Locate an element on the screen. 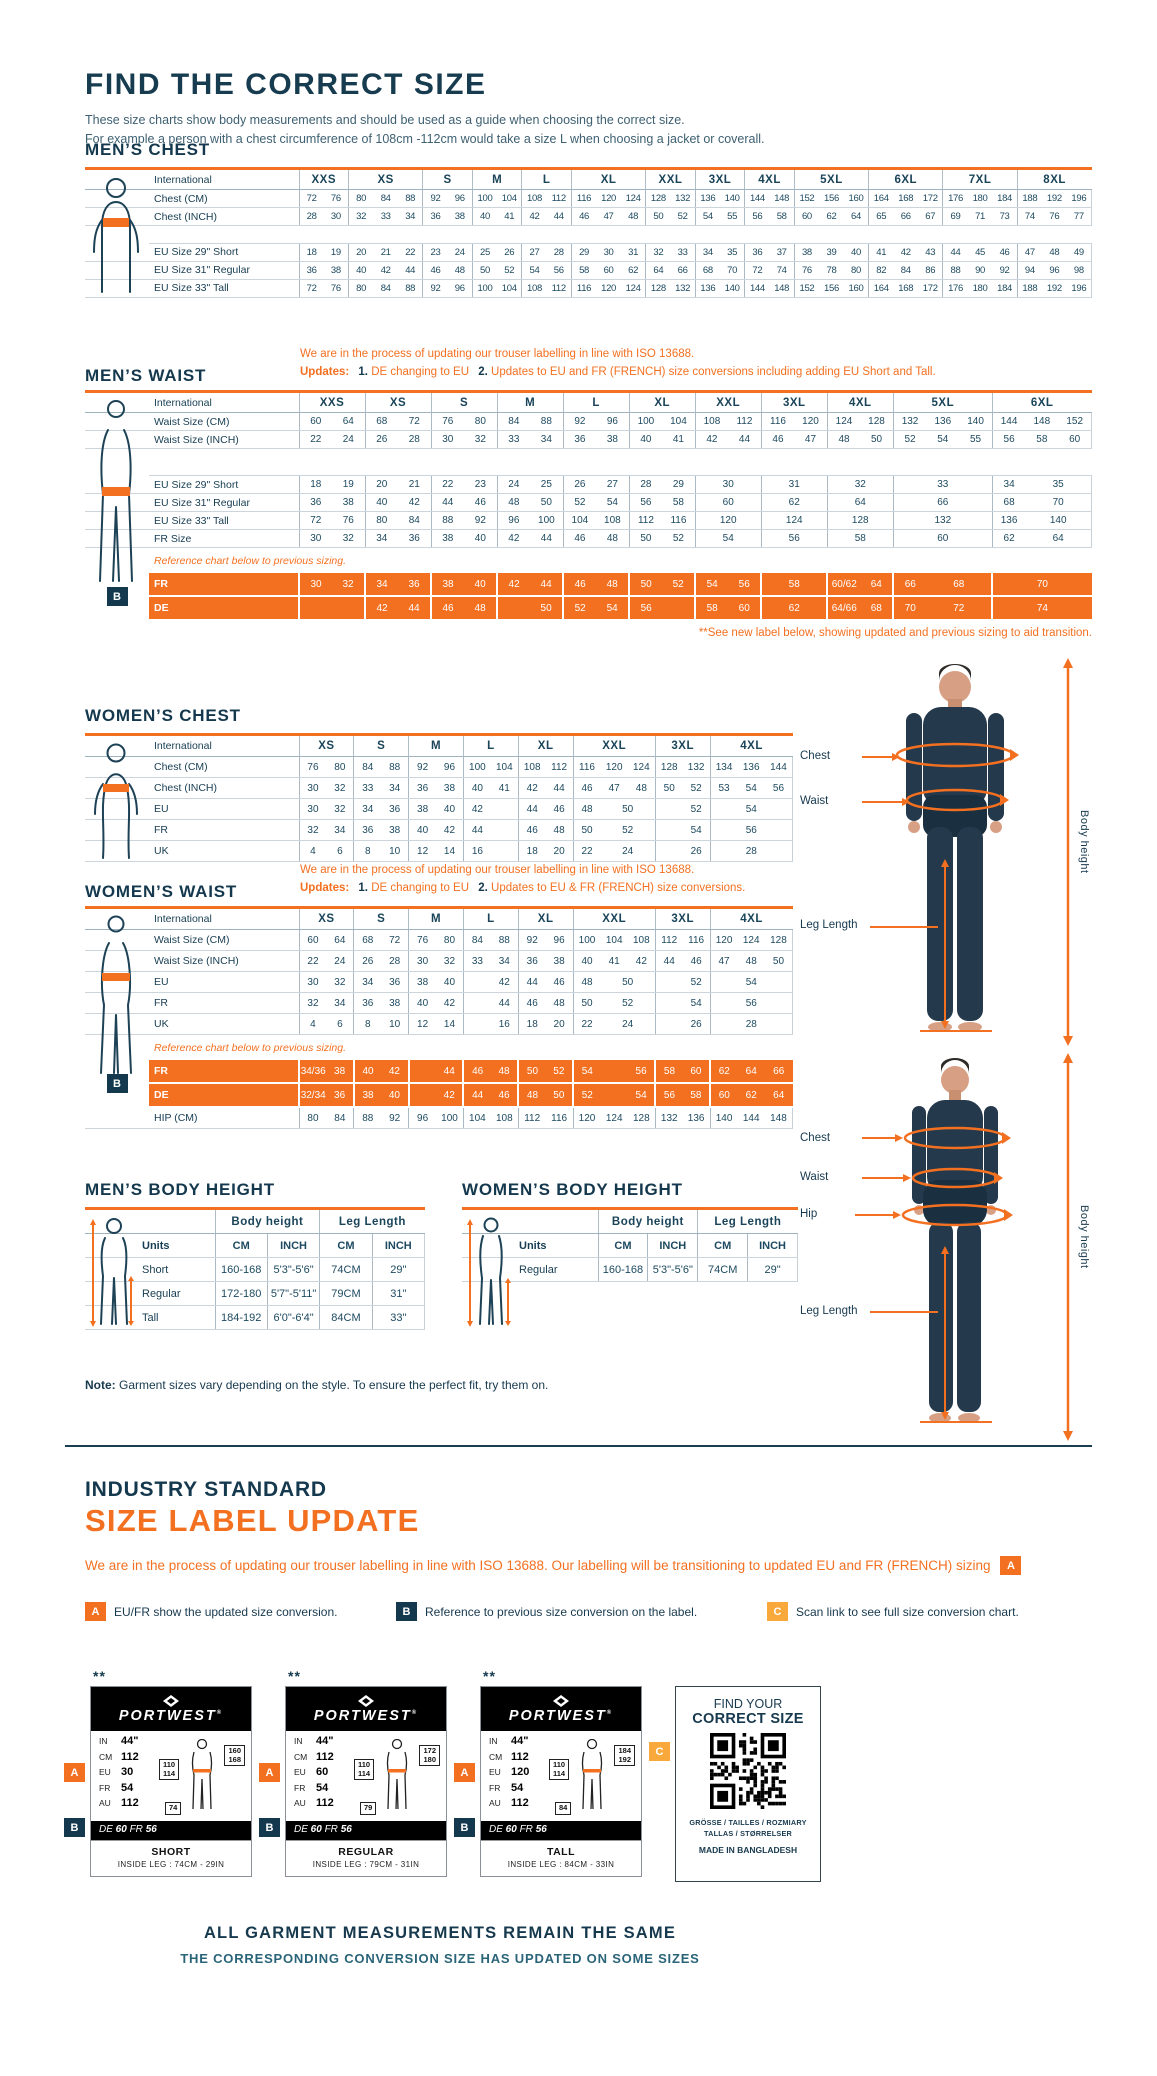  size-cell: 26 is located at coordinates (696, 1024).